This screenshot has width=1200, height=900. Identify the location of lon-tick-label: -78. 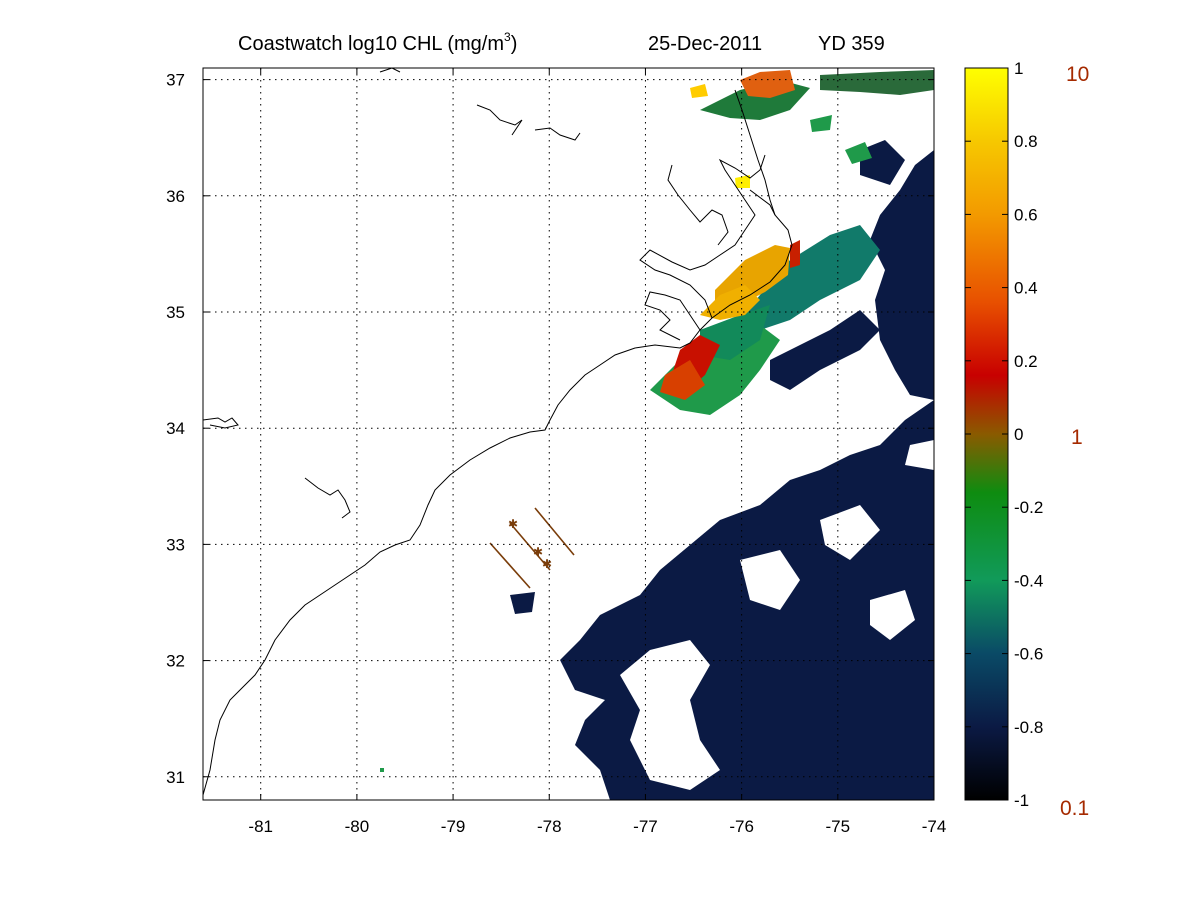
(549, 826).